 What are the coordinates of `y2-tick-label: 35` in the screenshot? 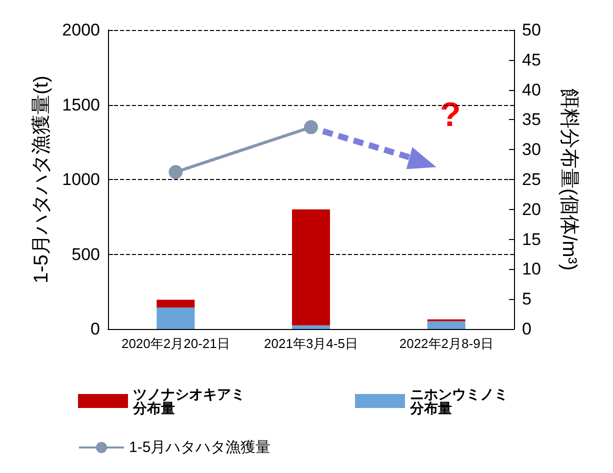 It's located at (531, 120).